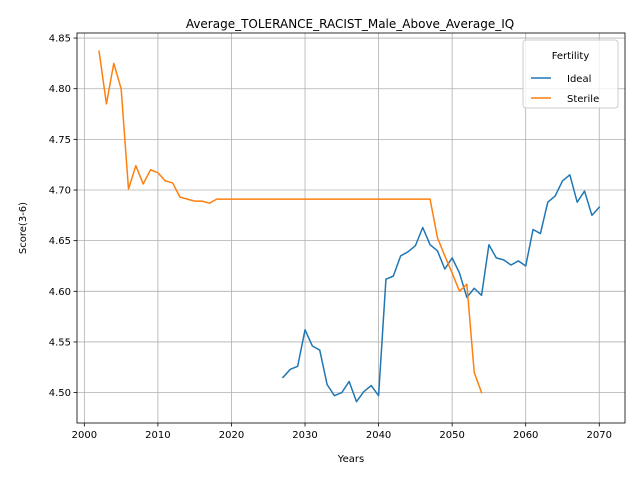  What do you see at coordinates (378, 435) in the screenshot?
I see `x-tick-label: 2040` at bounding box center [378, 435].